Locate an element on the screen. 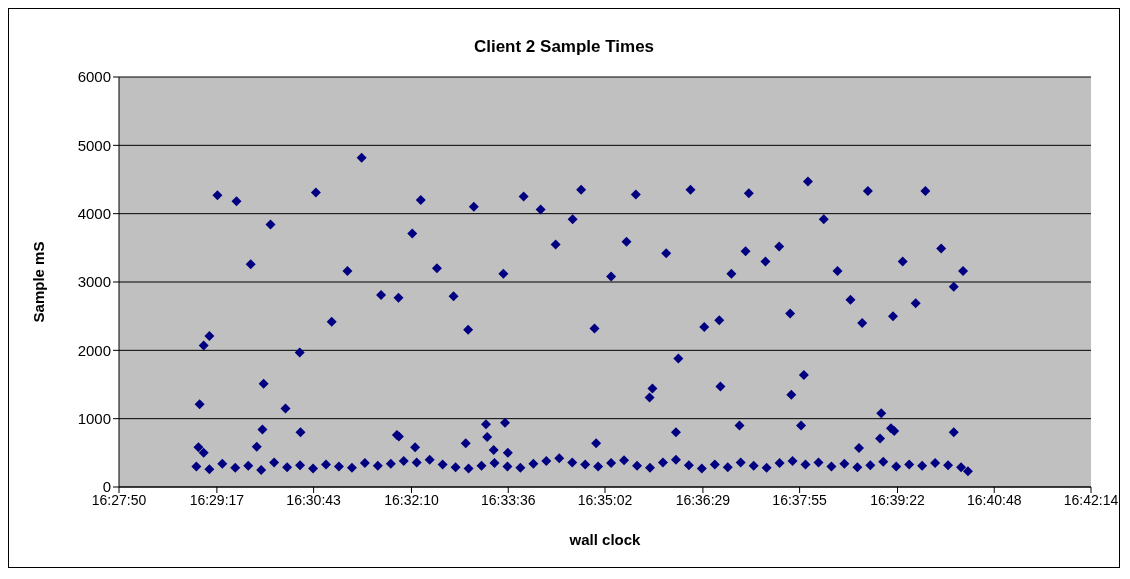 This screenshot has height=579, width=1130. x-tick-label: 16:30:43 is located at coordinates (314, 499).